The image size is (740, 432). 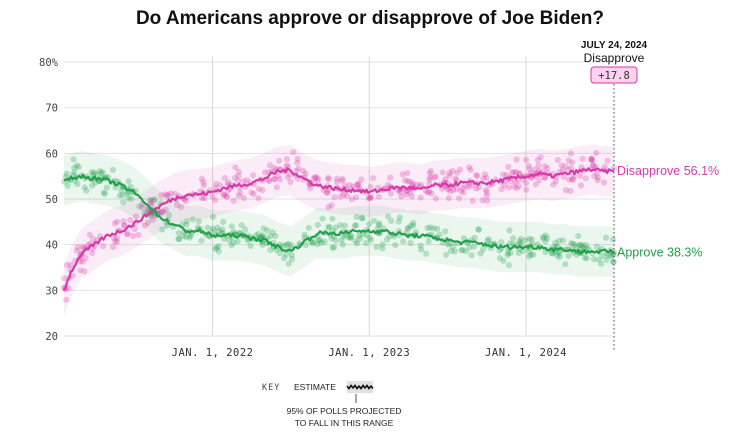 What do you see at coordinates (360, 387) in the screenshot?
I see `key-estimate-line` at bounding box center [360, 387].